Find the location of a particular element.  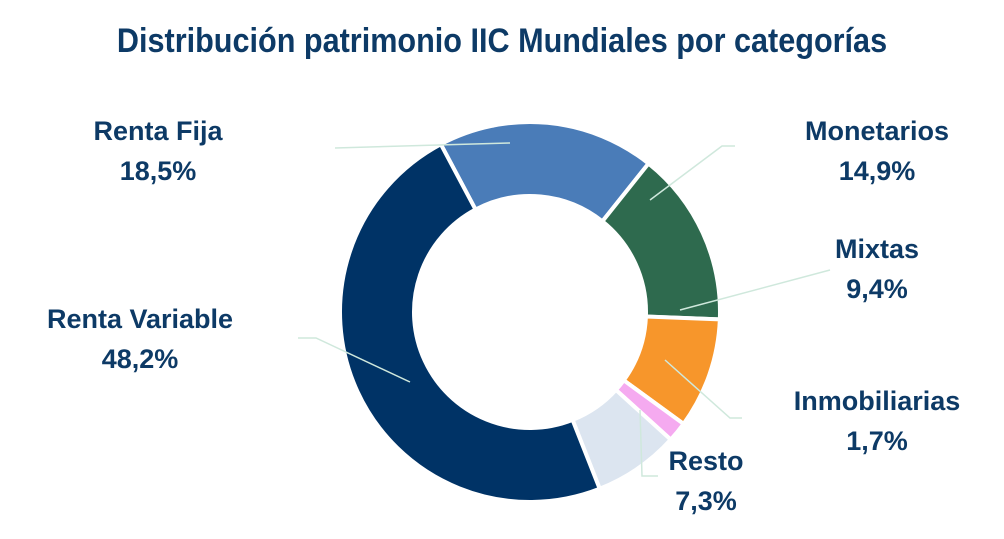

label-name-renta-fija: Renta Fija is located at coordinates (158, 131).